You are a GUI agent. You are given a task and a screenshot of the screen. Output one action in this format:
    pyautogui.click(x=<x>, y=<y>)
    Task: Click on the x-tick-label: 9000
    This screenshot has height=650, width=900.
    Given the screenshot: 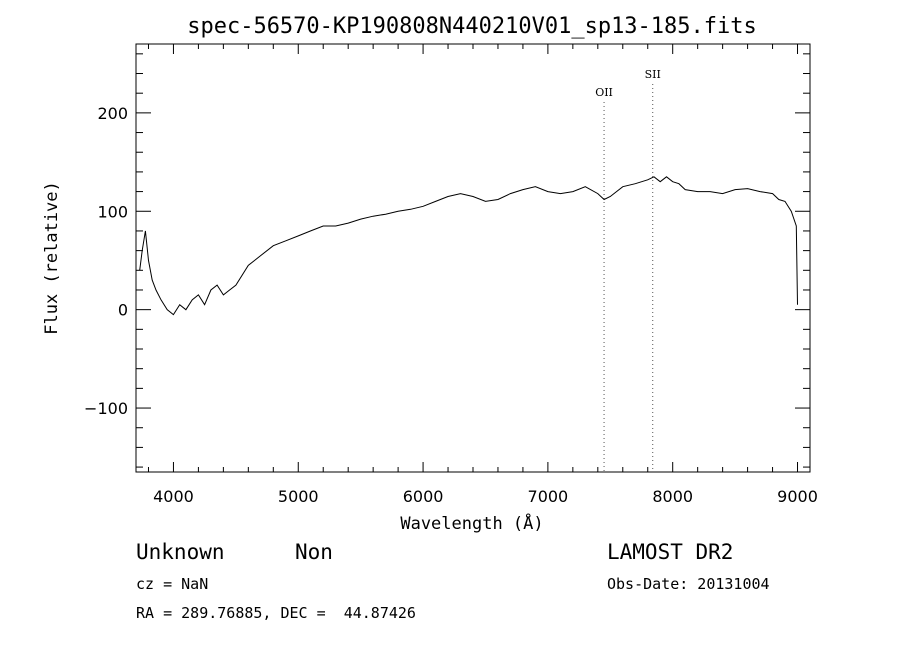 What is the action you would take?
    pyautogui.click(x=797, y=496)
    